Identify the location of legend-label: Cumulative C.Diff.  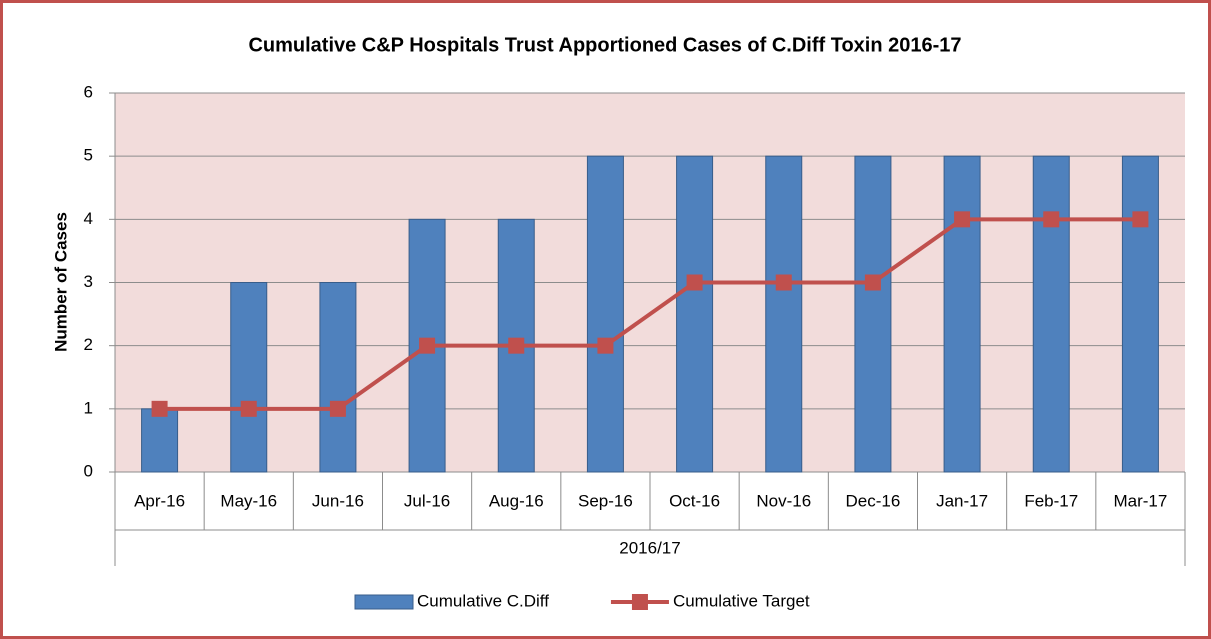
(483, 600).